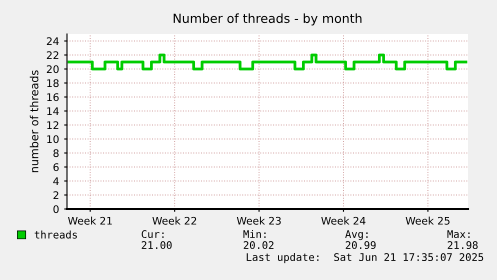 This screenshot has width=497, height=280. Describe the element at coordinates (53, 83) in the screenshot. I see `y-tick-label: 18` at that location.